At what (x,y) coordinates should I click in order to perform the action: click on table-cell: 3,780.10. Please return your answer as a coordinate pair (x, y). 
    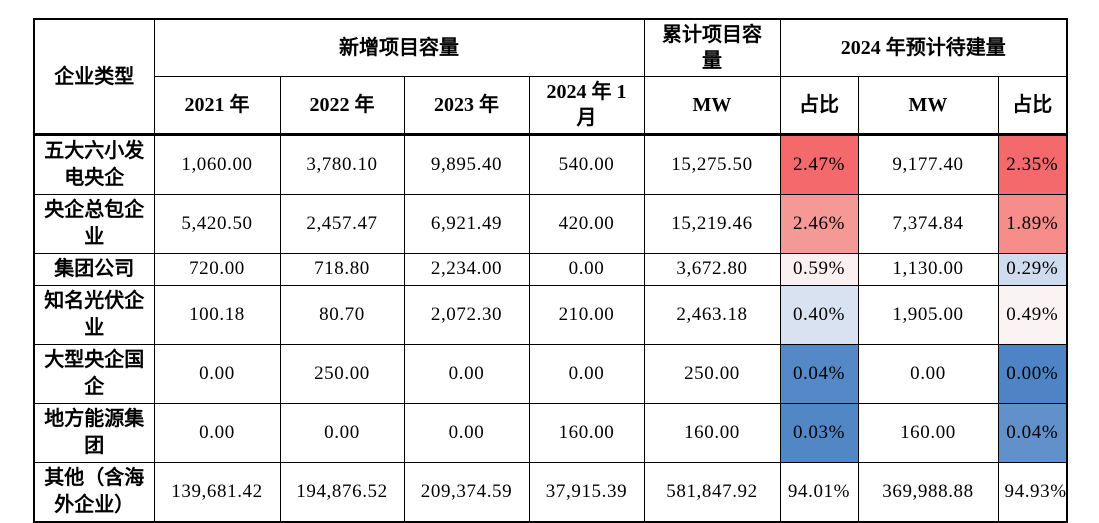
    Looking at the image, I should click on (342, 164).